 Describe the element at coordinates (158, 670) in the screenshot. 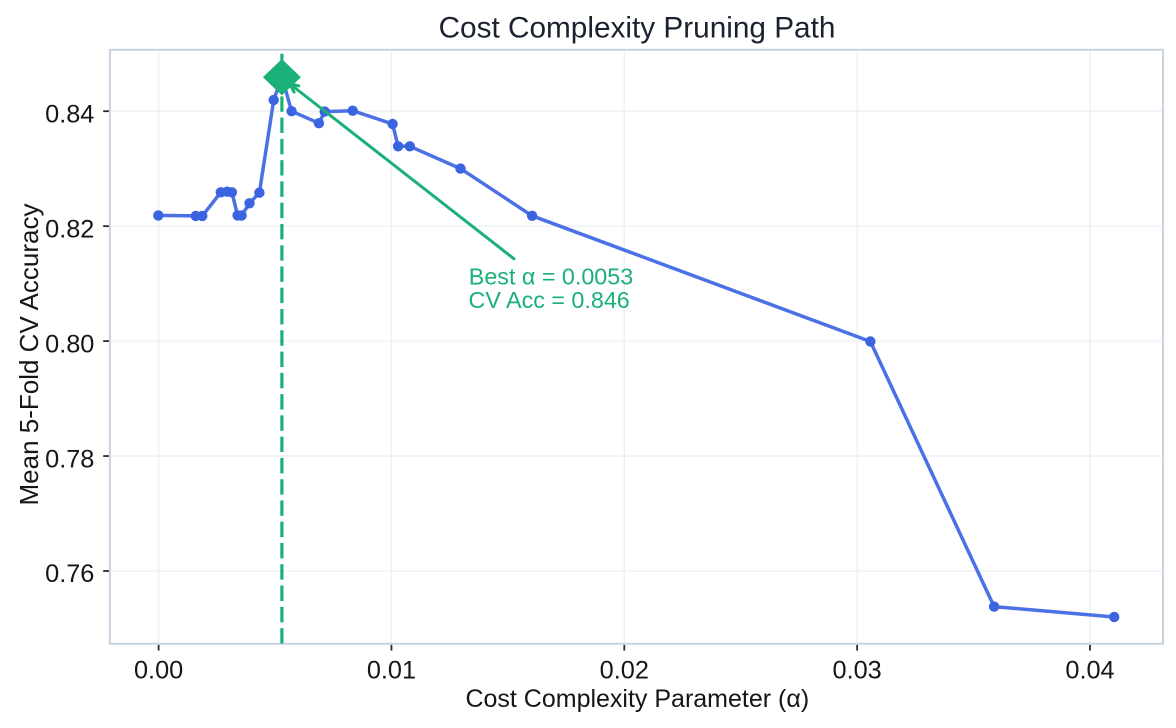

I see `svg-text: 0.00` at that location.